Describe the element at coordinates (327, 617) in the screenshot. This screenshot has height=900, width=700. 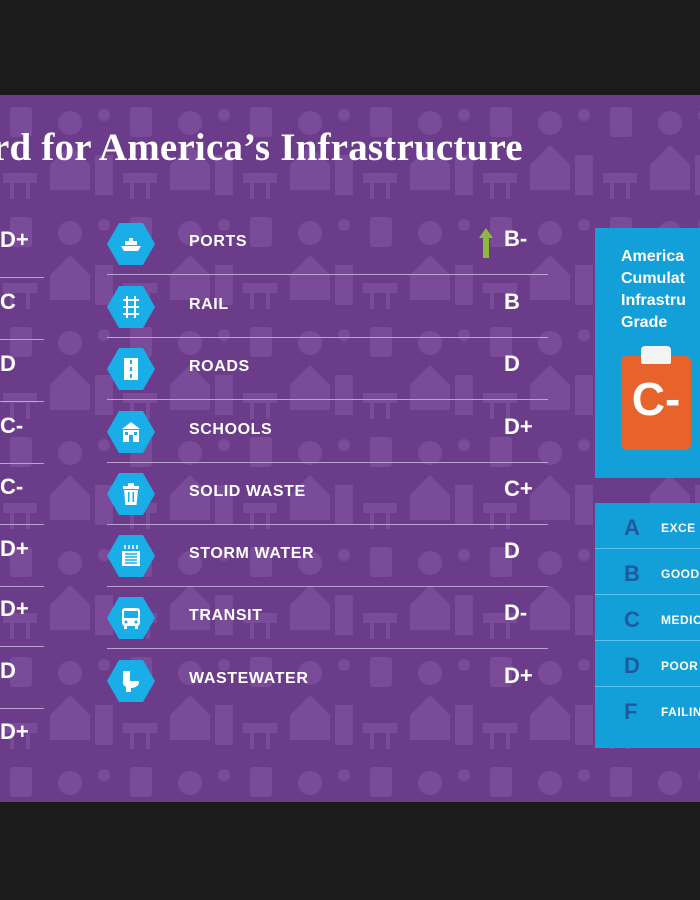
I see `category-row-transit: TRANSIT D-` at that location.